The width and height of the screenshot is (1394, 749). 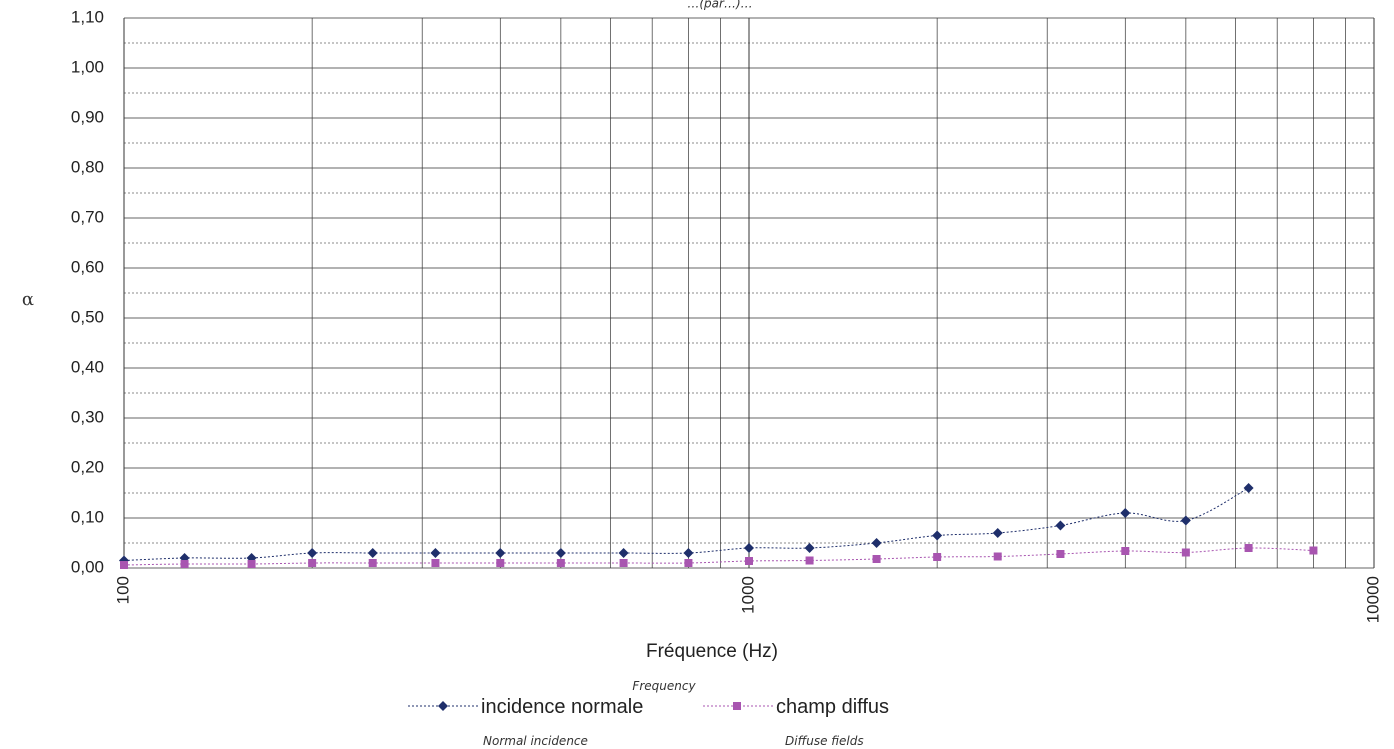 I want to click on x-tick-label: 10000, so click(x=1372, y=599).